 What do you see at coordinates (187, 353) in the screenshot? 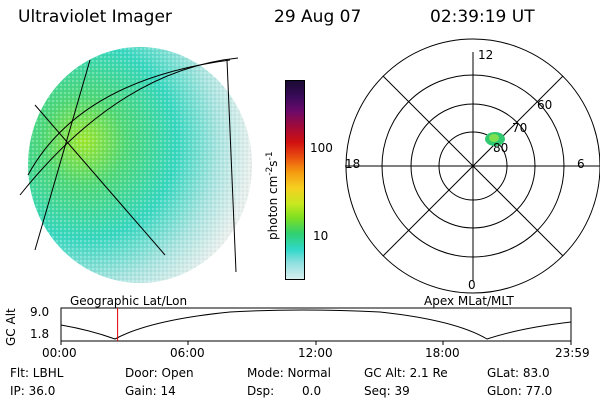
I see `x-tick-0600: 06:00` at bounding box center [187, 353].